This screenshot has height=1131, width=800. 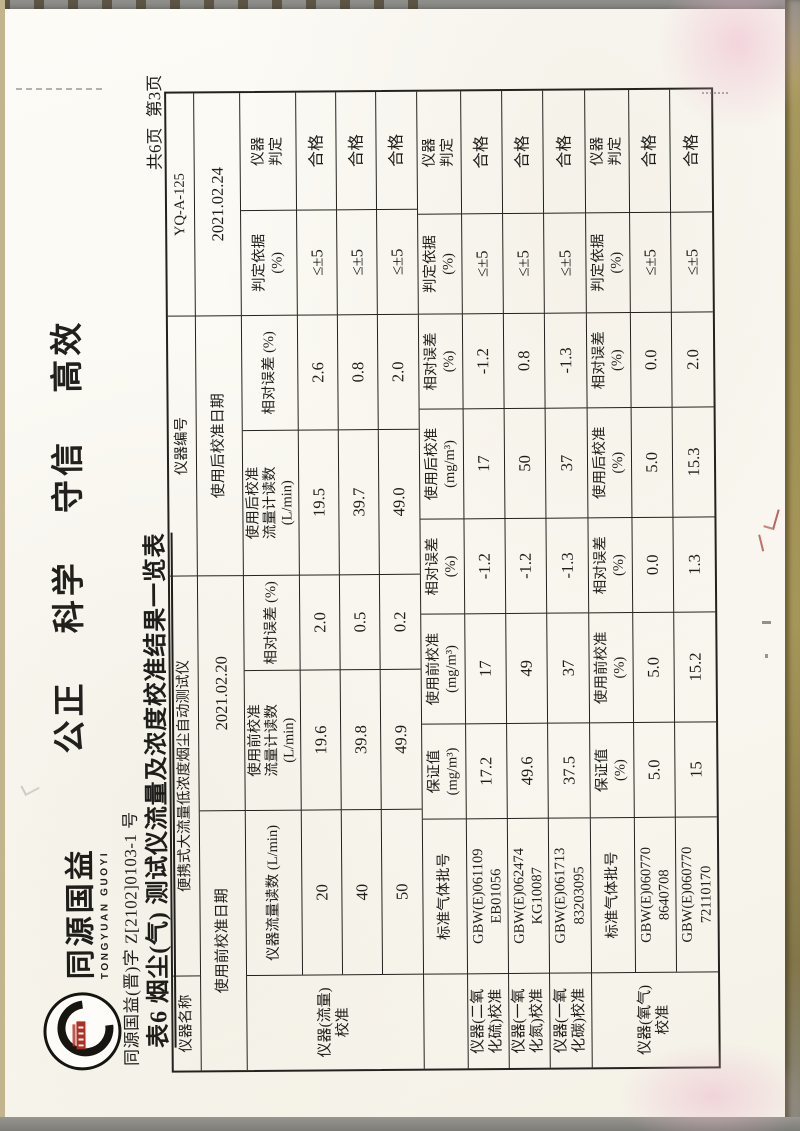 What do you see at coordinates (444, 668) in the screenshot?
I see `column-header: 使用前校准 (mg/m³)` at bounding box center [444, 668].